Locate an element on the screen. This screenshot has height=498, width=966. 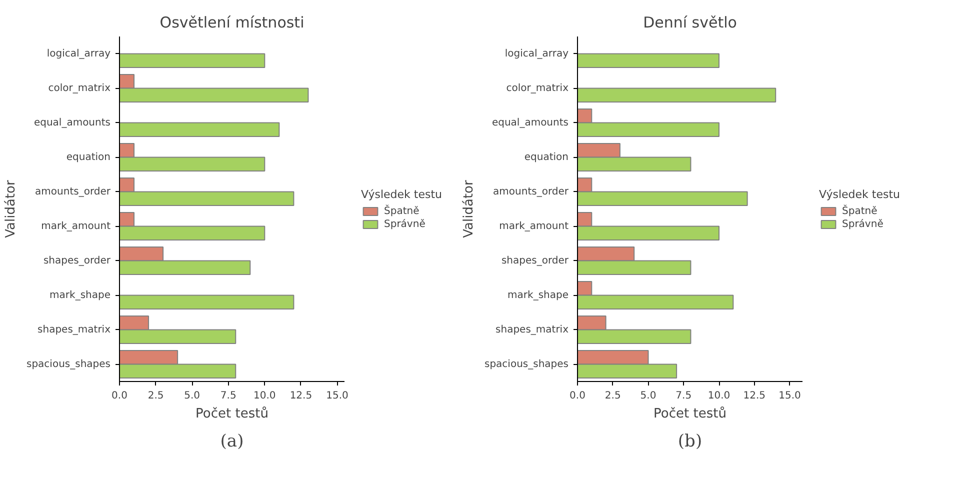
text: (b) is located at coordinates (690, 442).